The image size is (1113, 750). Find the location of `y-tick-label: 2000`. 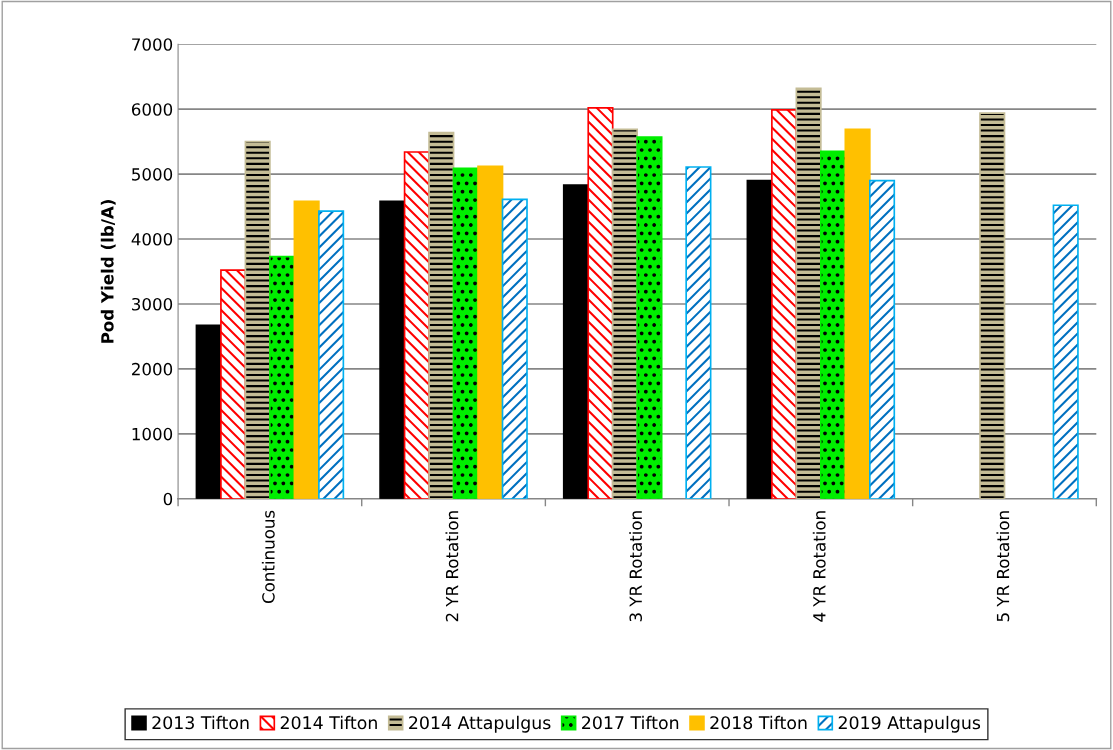

y-tick-label: 2000 is located at coordinates (152, 369).